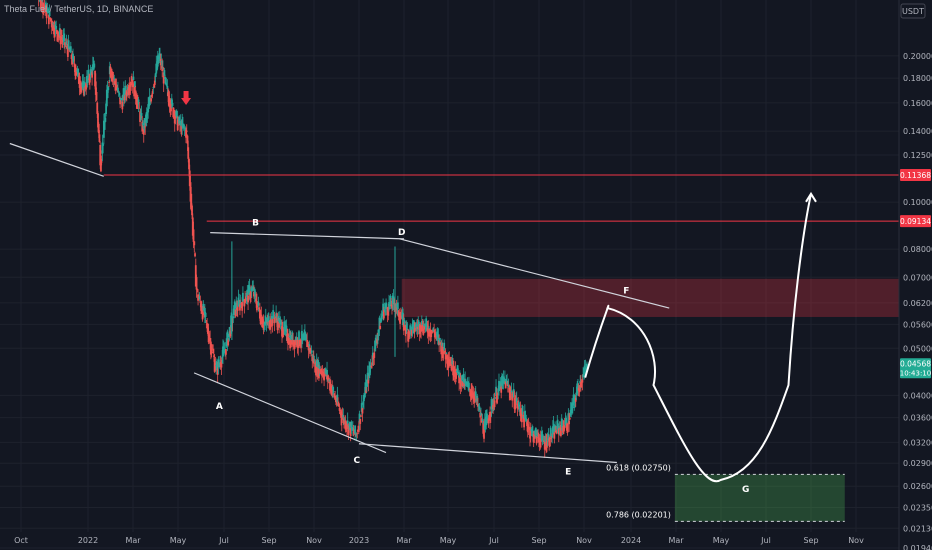  Describe the element at coordinates (913, 11) in the screenshot. I see `currency-button` at that location.